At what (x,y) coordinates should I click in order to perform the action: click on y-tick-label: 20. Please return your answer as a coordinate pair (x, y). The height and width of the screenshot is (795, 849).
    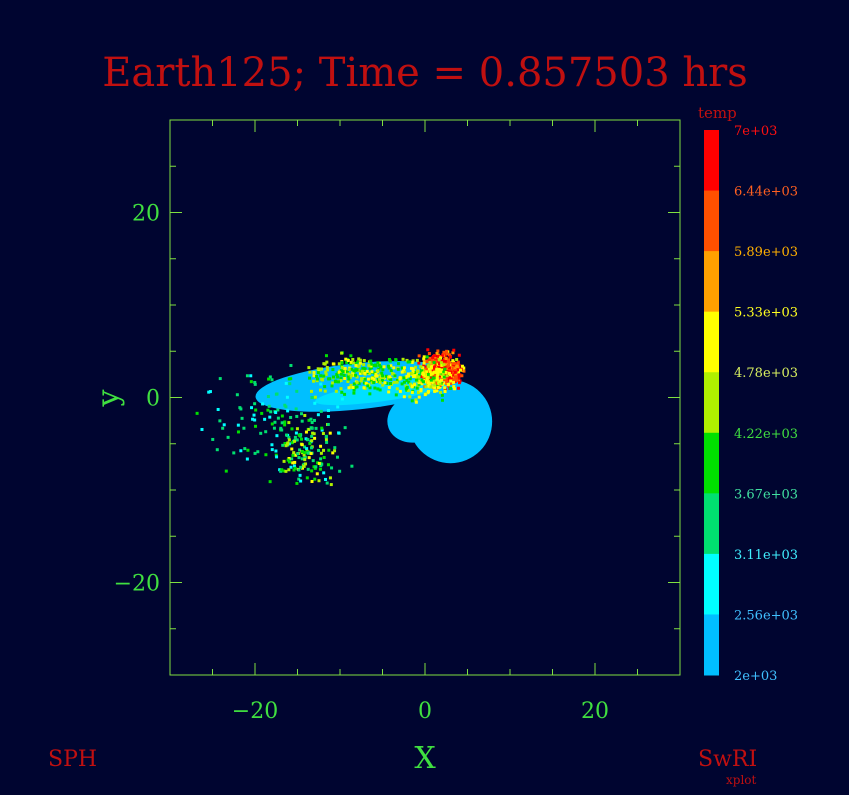
    Looking at the image, I should click on (146, 214).